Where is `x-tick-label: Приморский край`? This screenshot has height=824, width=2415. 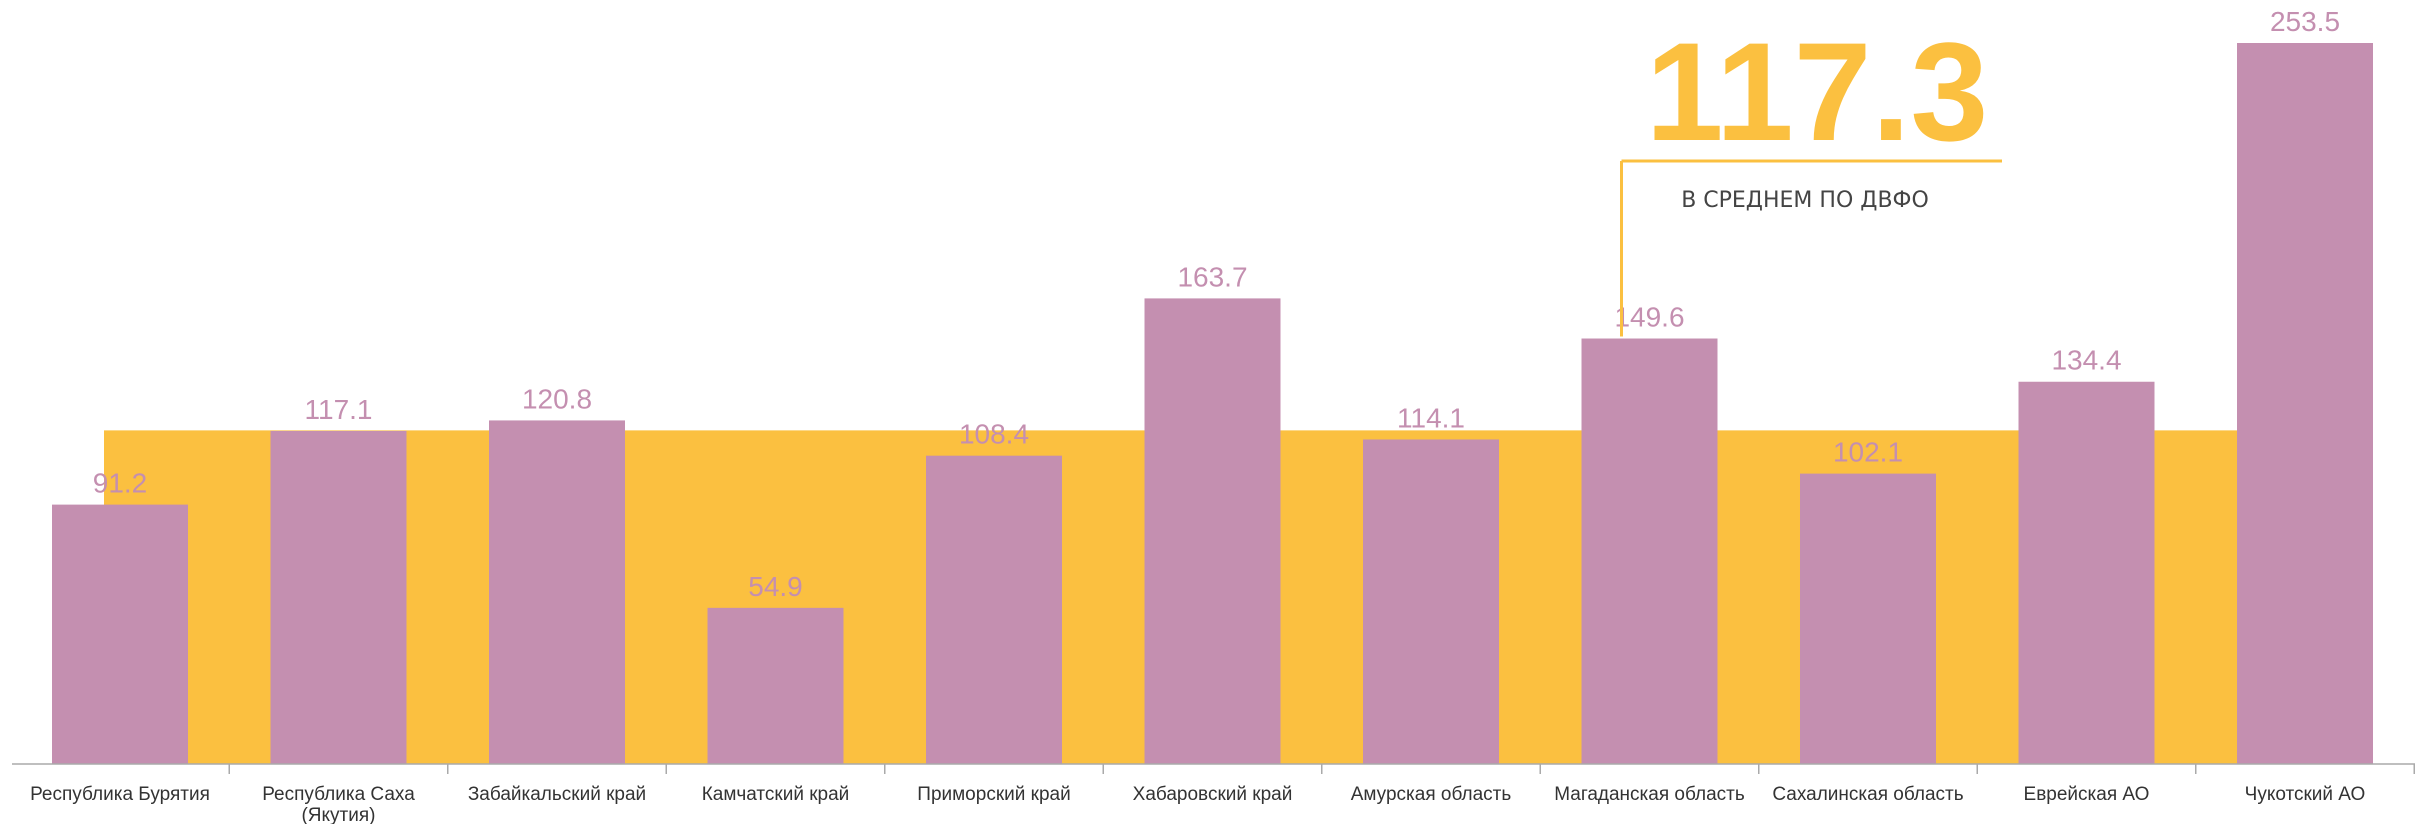 x-tick-label: Приморский край is located at coordinates (993, 794).